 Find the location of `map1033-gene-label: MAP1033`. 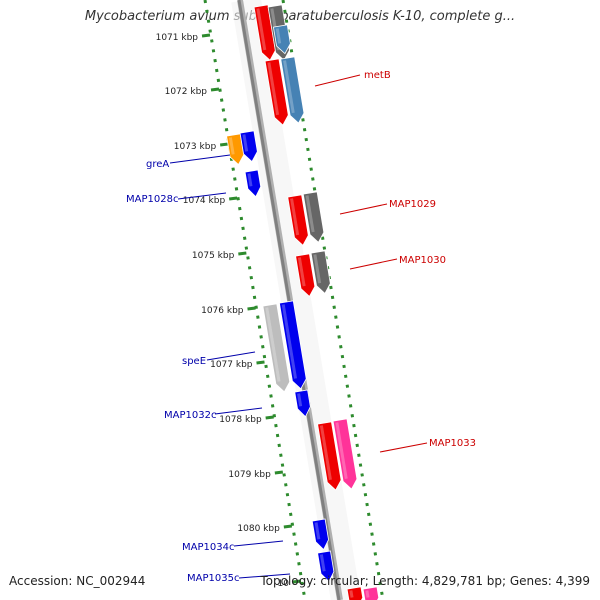

map1033-gene-label: MAP1033 is located at coordinates (452, 443).